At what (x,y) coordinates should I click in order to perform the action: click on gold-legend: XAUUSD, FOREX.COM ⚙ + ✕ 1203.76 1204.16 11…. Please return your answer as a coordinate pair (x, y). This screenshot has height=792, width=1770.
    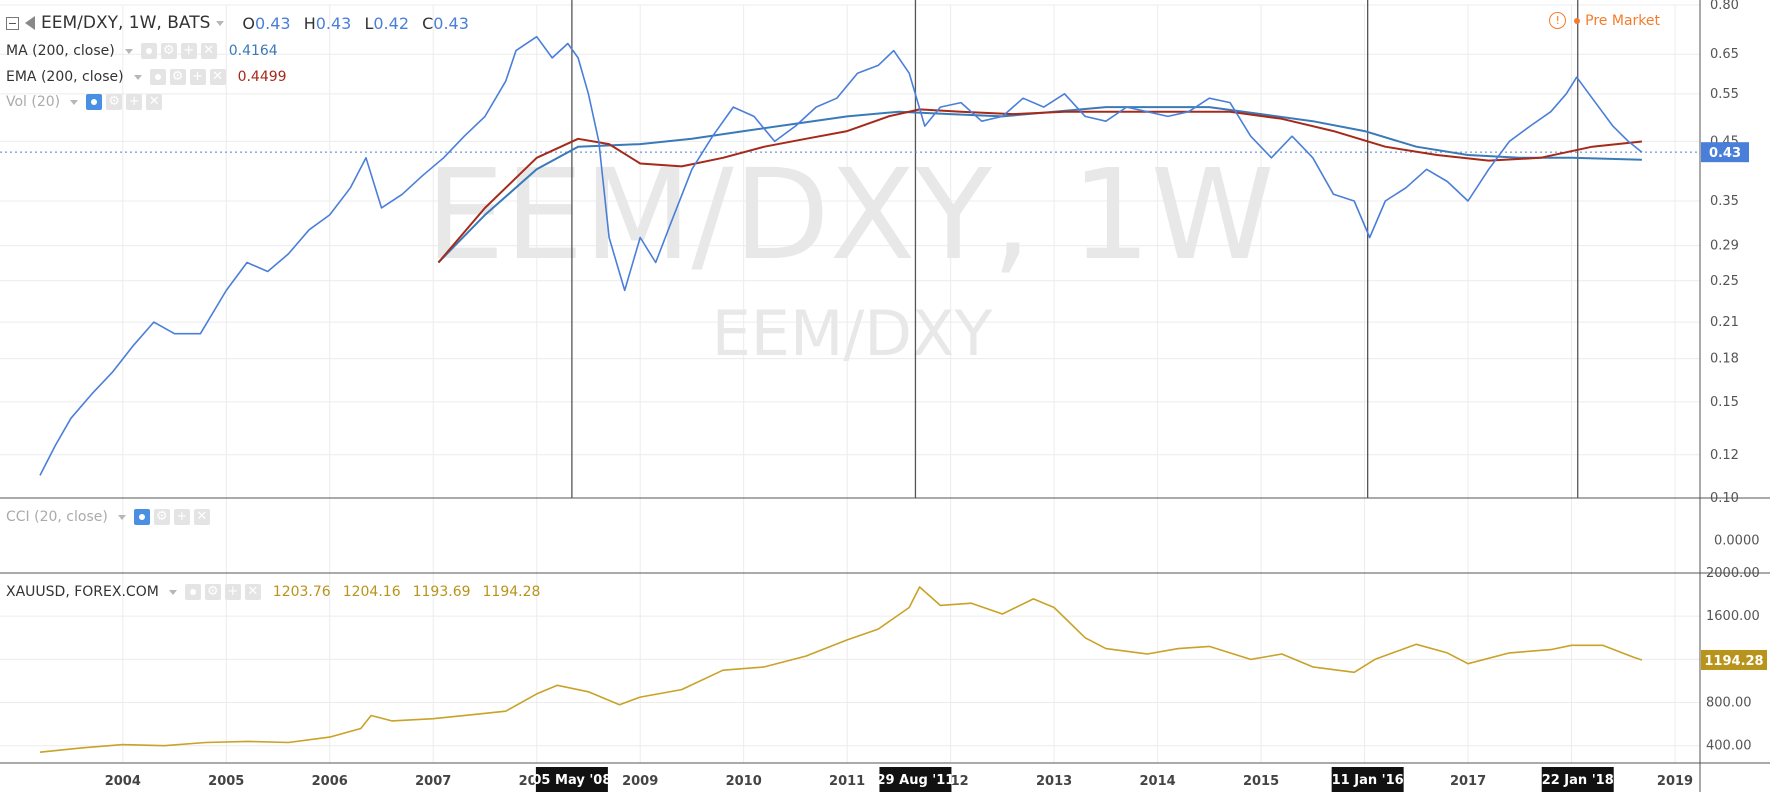
    Looking at the image, I should click on (273, 592).